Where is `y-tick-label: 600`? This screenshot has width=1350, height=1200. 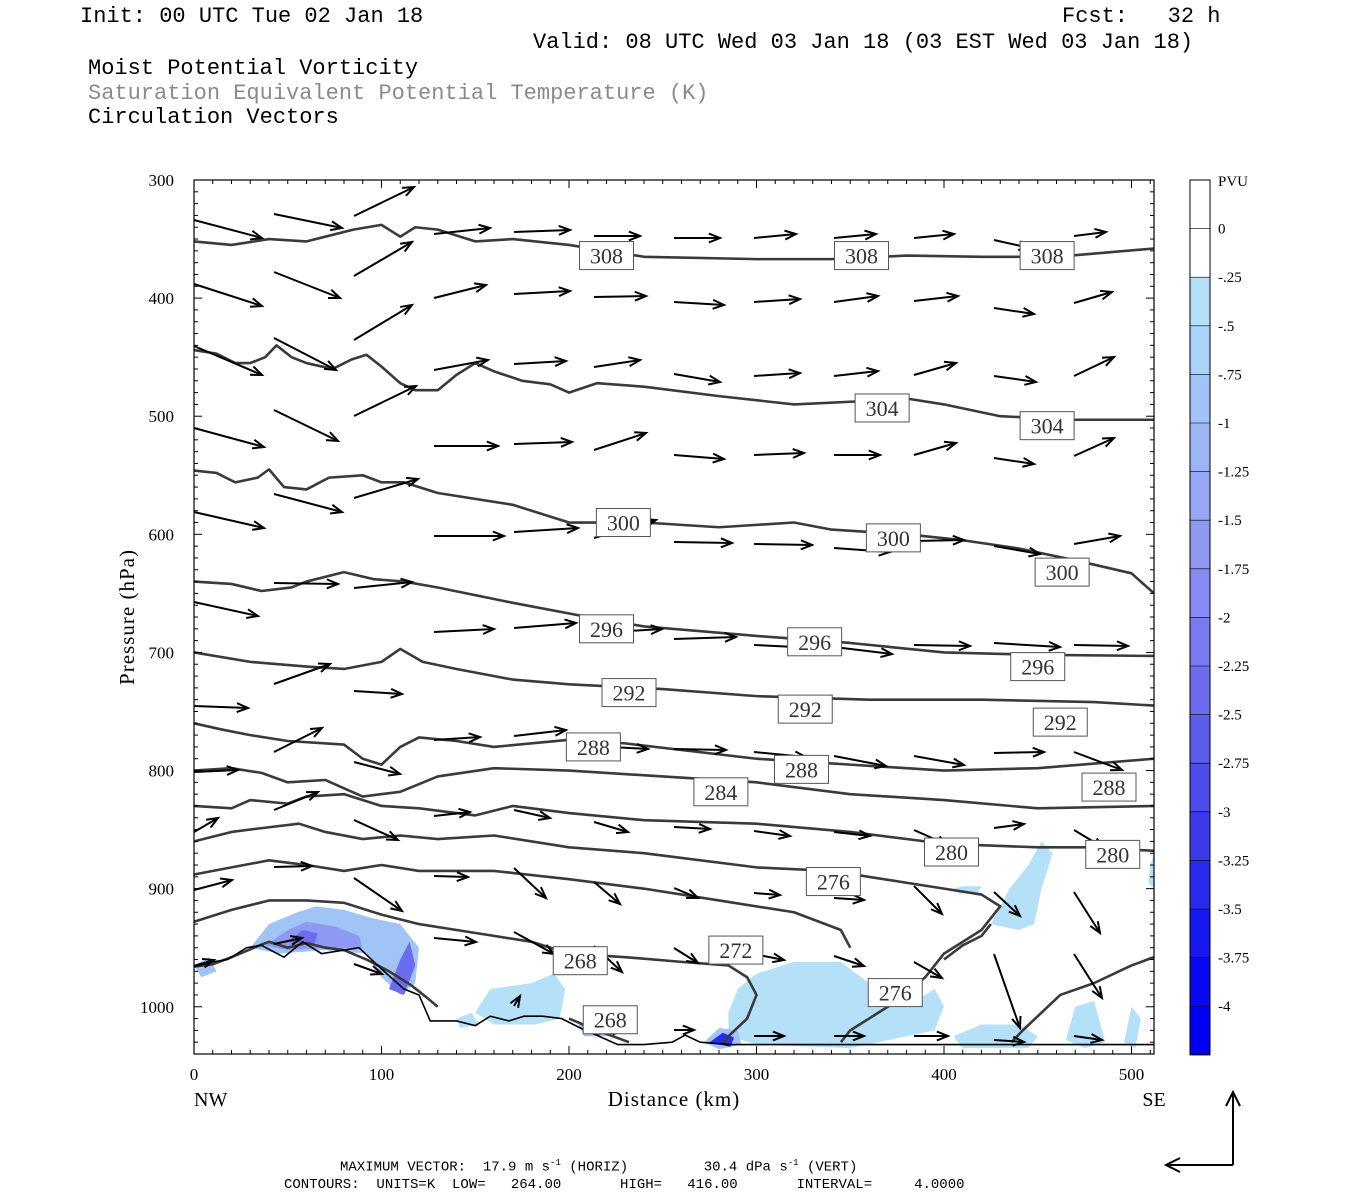
y-tick-label: 600 is located at coordinates (162, 534).